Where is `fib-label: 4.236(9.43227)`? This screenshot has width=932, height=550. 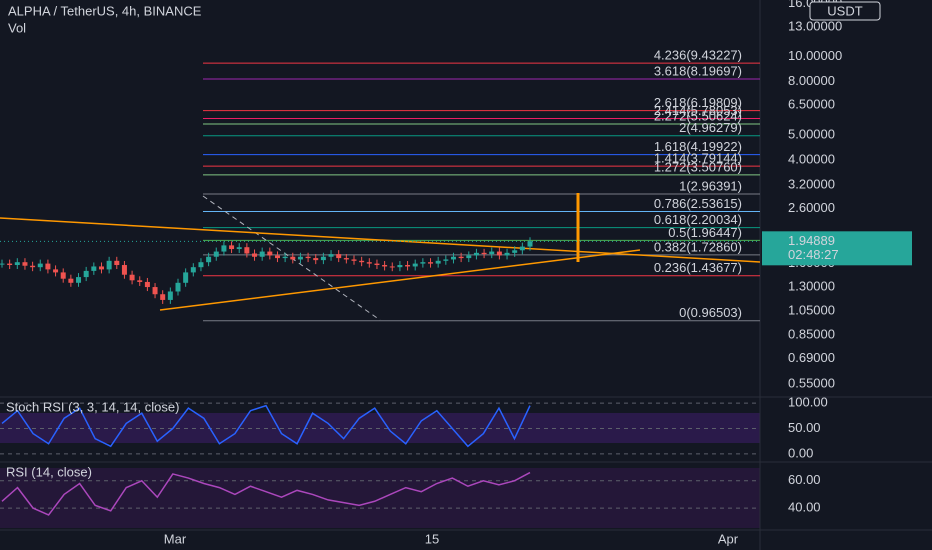
fib-label: 4.236(9.43227) is located at coordinates (698, 55).